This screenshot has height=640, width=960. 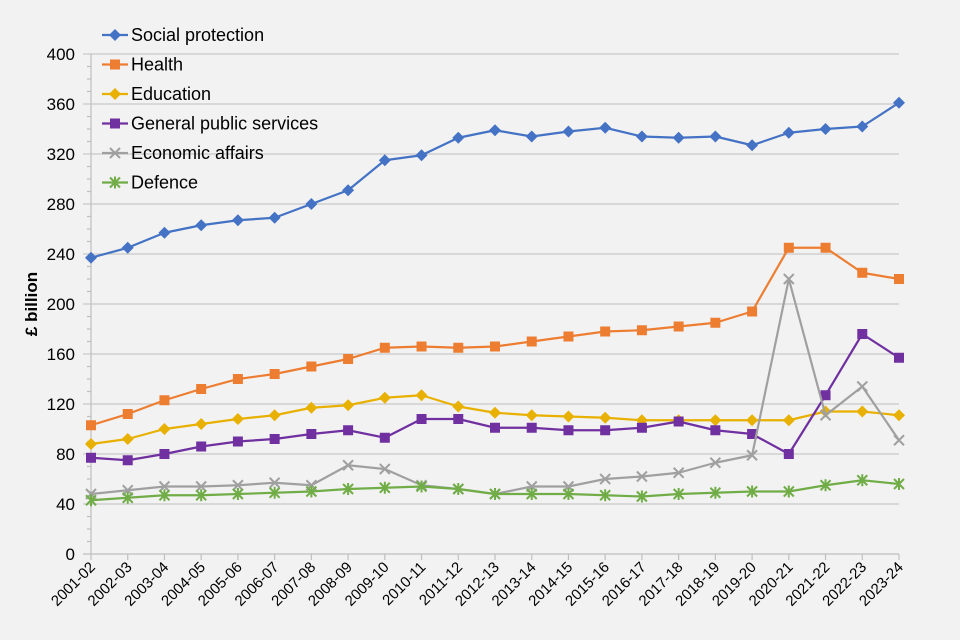 I want to click on legend-item-economic-affairs: Economic affairs, so click(x=183, y=153).